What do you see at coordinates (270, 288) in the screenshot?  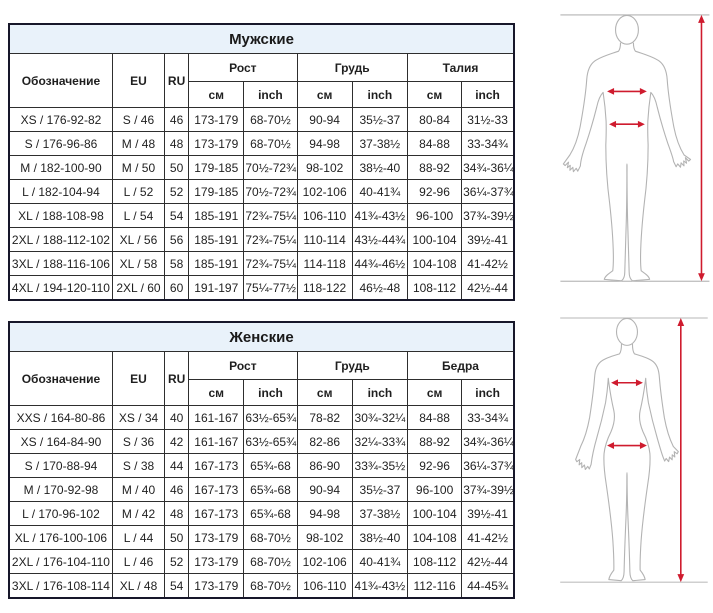 I see `table-cell: 75¼-77½` at bounding box center [270, 288].